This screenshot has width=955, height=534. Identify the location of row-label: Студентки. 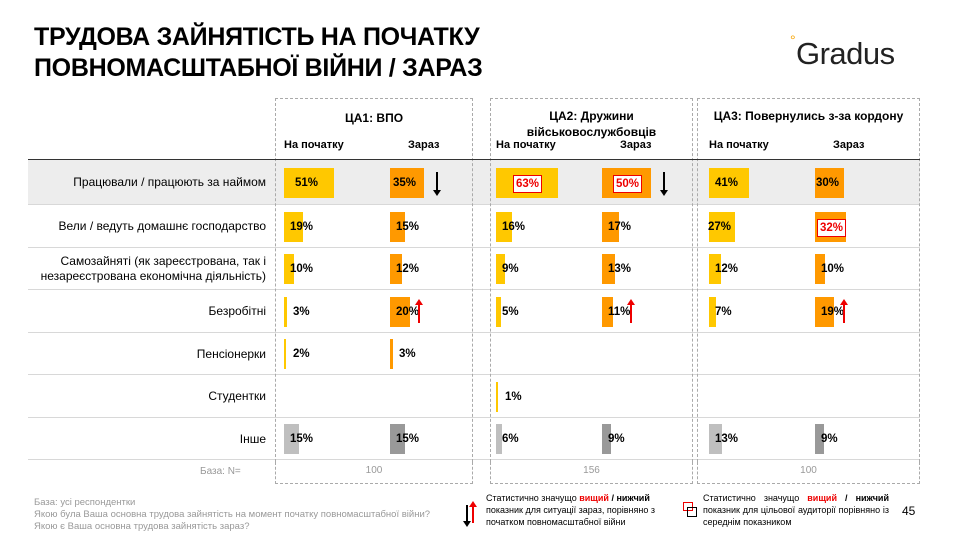
(237, 396).